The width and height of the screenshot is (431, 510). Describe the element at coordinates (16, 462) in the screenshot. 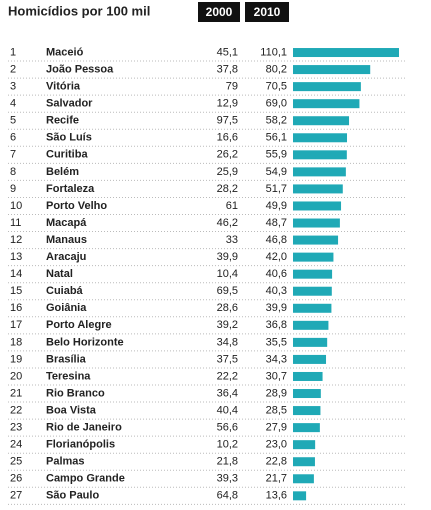

I see `rank: 25` at that location.